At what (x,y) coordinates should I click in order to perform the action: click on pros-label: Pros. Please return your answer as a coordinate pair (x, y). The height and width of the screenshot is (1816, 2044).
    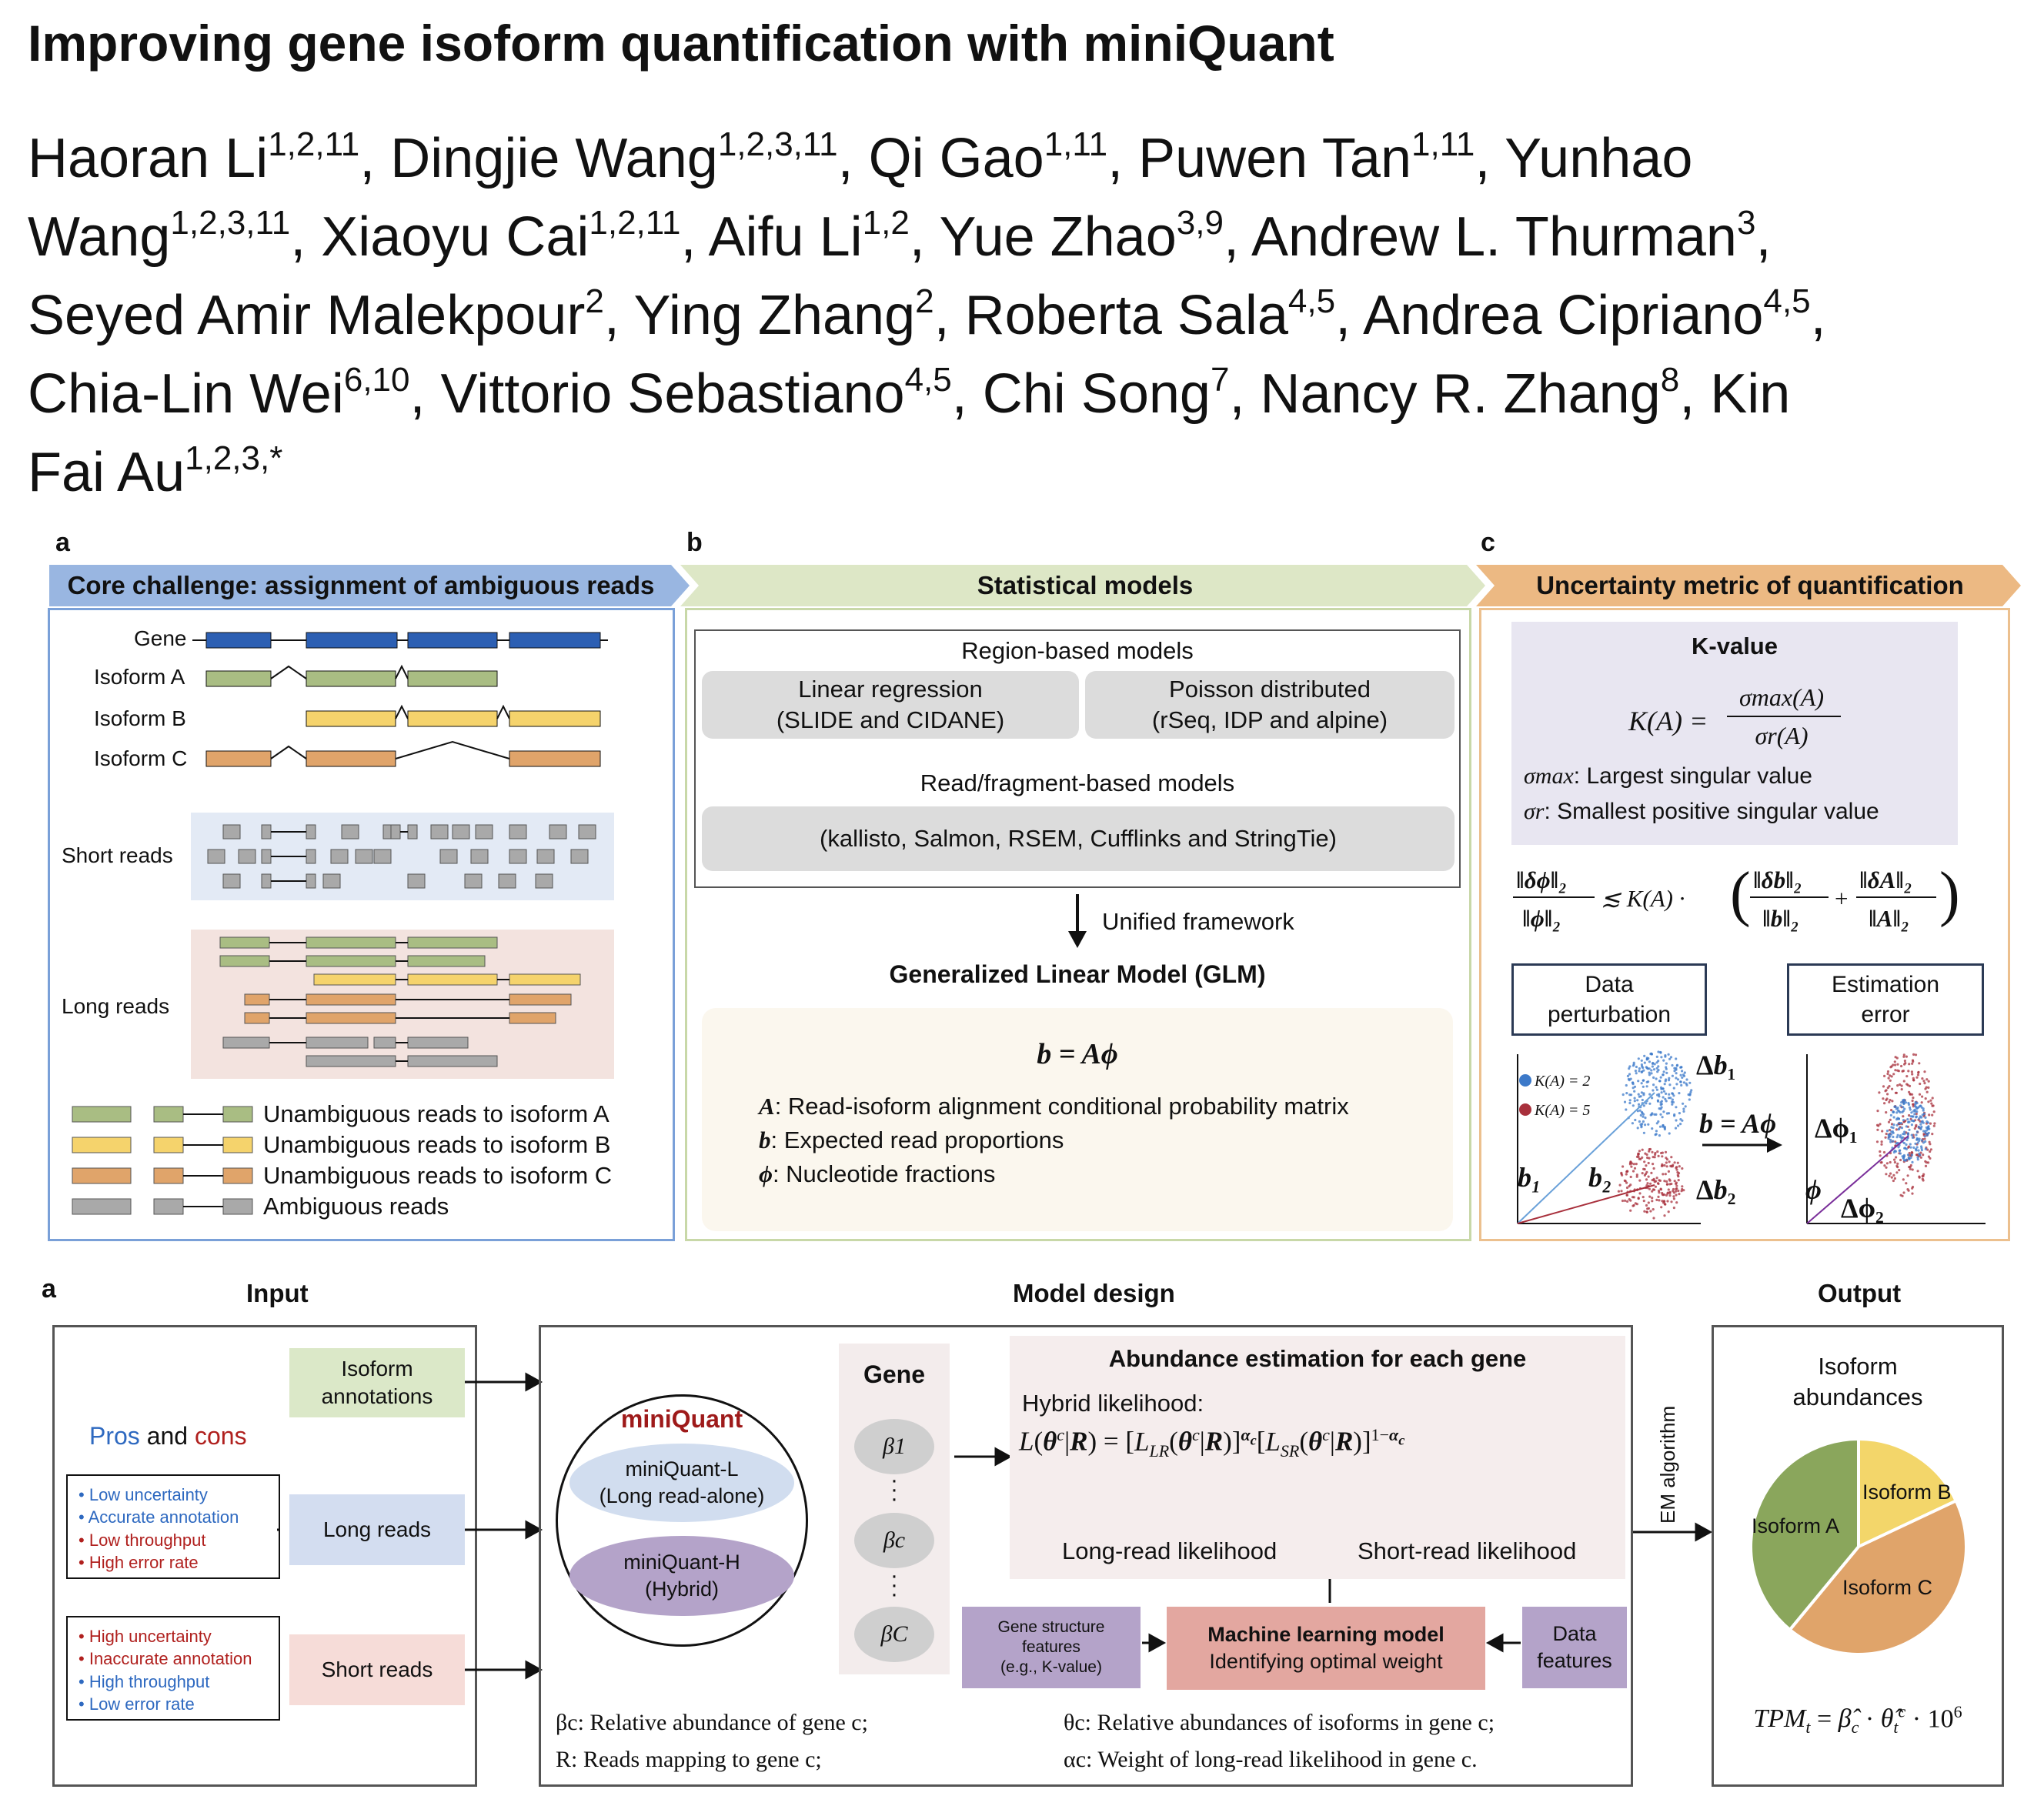
    Looking at the image, I should click on (114, 1436).